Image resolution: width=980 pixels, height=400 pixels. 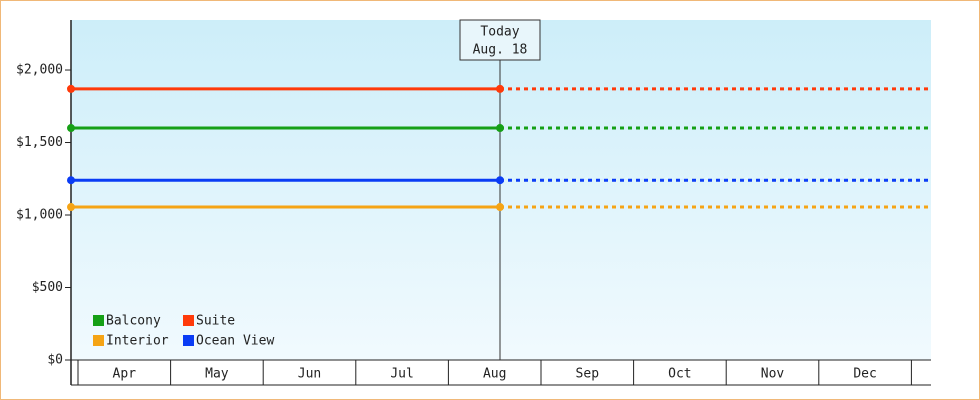 I want to click on legend-label: Suite, so click(x=215, y=321).